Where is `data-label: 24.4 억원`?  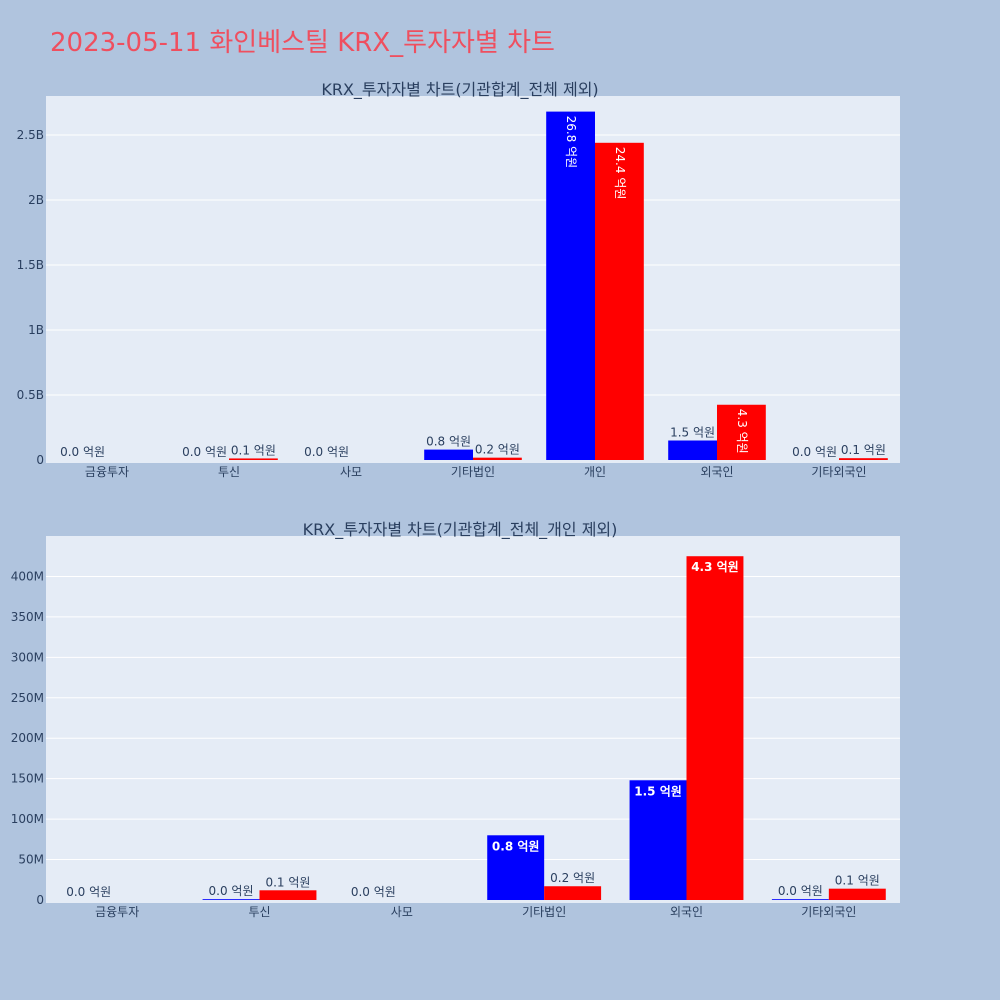
data-label: 24.4 억원 is located at coordinates (620, 173).